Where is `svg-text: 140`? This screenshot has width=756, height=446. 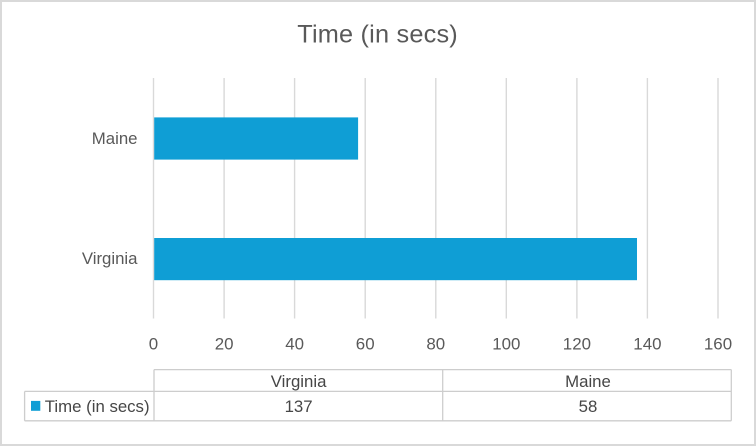
svg-text: 140 is located at coordinates (647, 343).